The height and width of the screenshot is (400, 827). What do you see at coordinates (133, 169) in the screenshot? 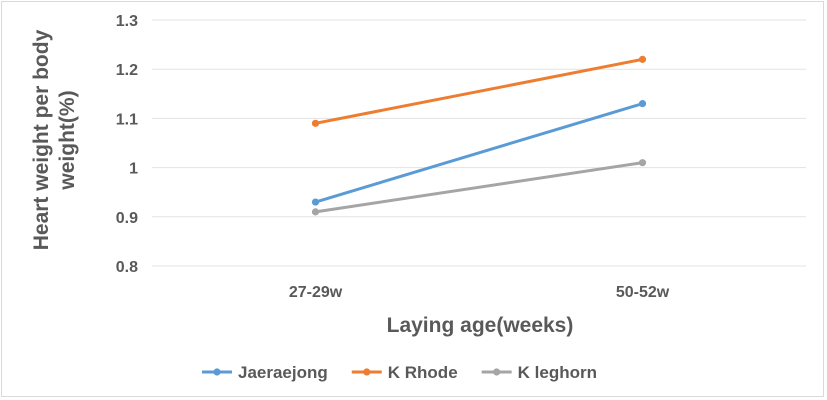
I see `y-tick-label: 1` at bounding box center [133, 169].